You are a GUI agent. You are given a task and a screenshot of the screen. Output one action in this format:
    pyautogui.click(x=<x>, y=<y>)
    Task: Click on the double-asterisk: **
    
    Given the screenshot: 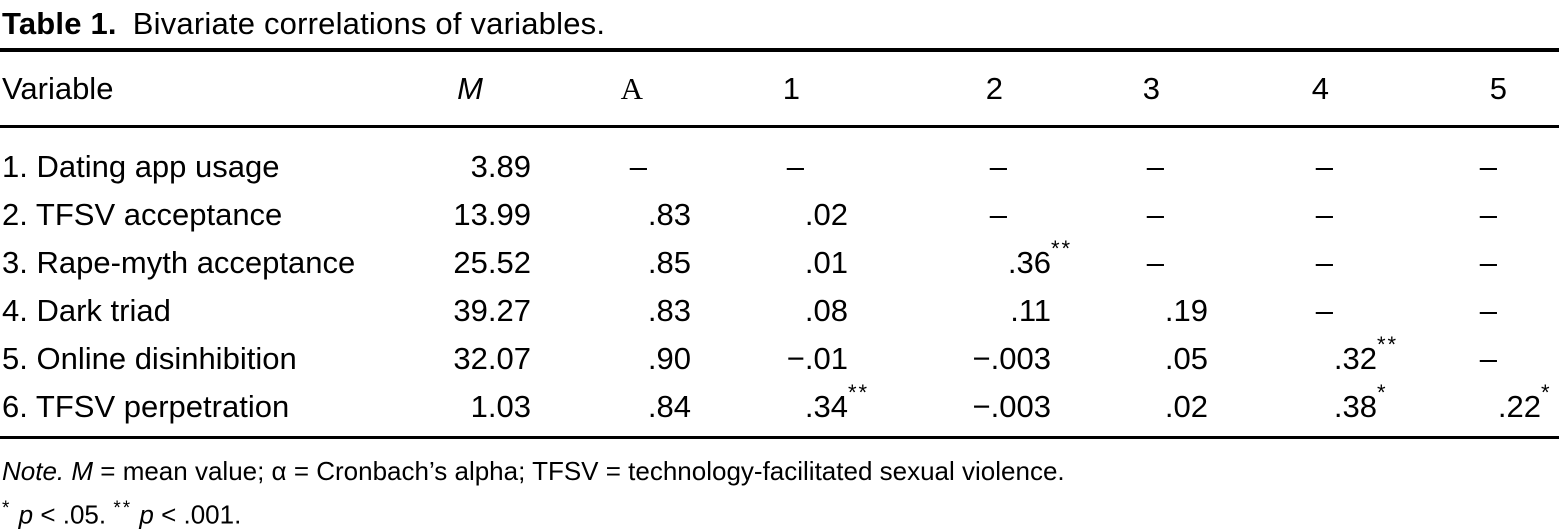 What is the action you would take?
    pyautogui.click(x=123, y=508)
    